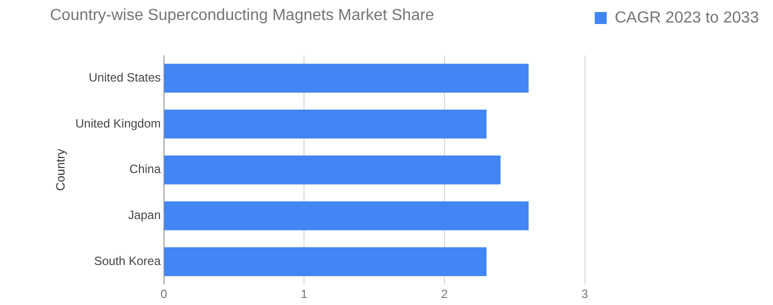  What do you see at coordinates (686, 17) in the screenshot?
I see `legend-label: CAGR 2023 to 2033` at bounding box center [686, 17].